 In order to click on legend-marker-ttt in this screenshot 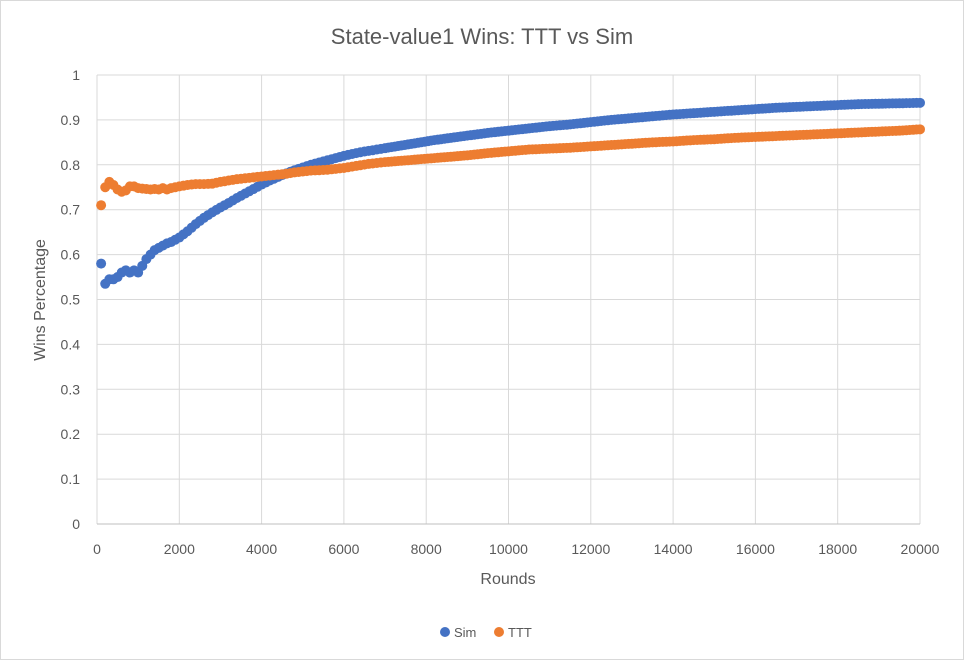, I will do `click(499, 632)`.